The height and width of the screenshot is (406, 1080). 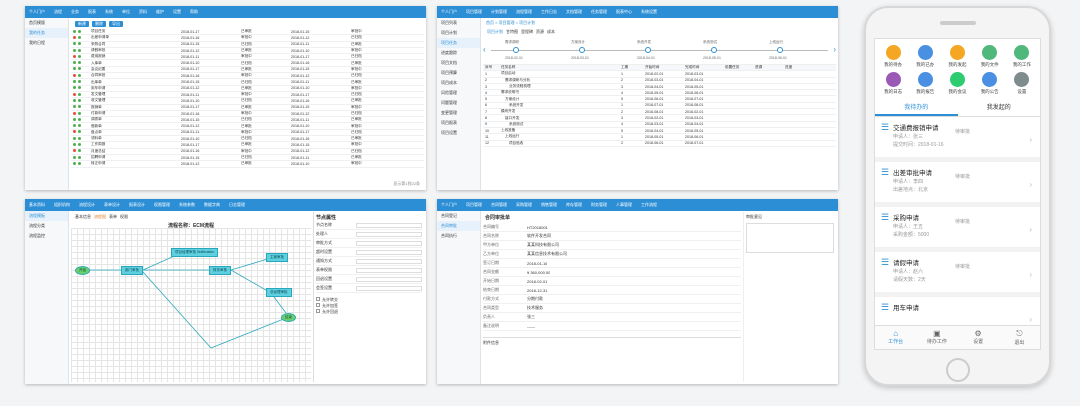 I want to click on designer-tab: 表单, so click(x=113, y=216).